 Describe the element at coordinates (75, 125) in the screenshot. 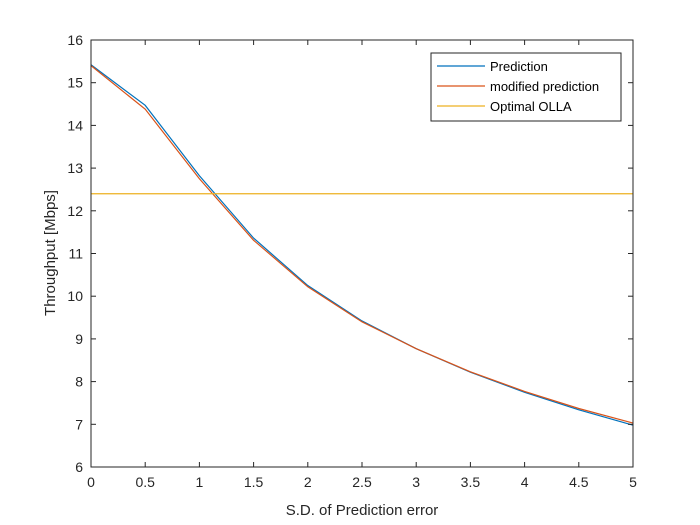

I see `y-tick-label: 14` at that location.